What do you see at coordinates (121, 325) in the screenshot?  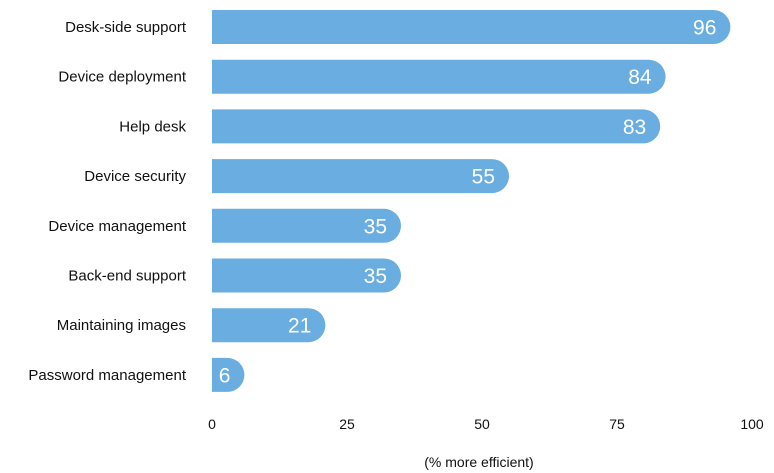 I see `category-label: Maintaining images` at bounding box center [121, 325].